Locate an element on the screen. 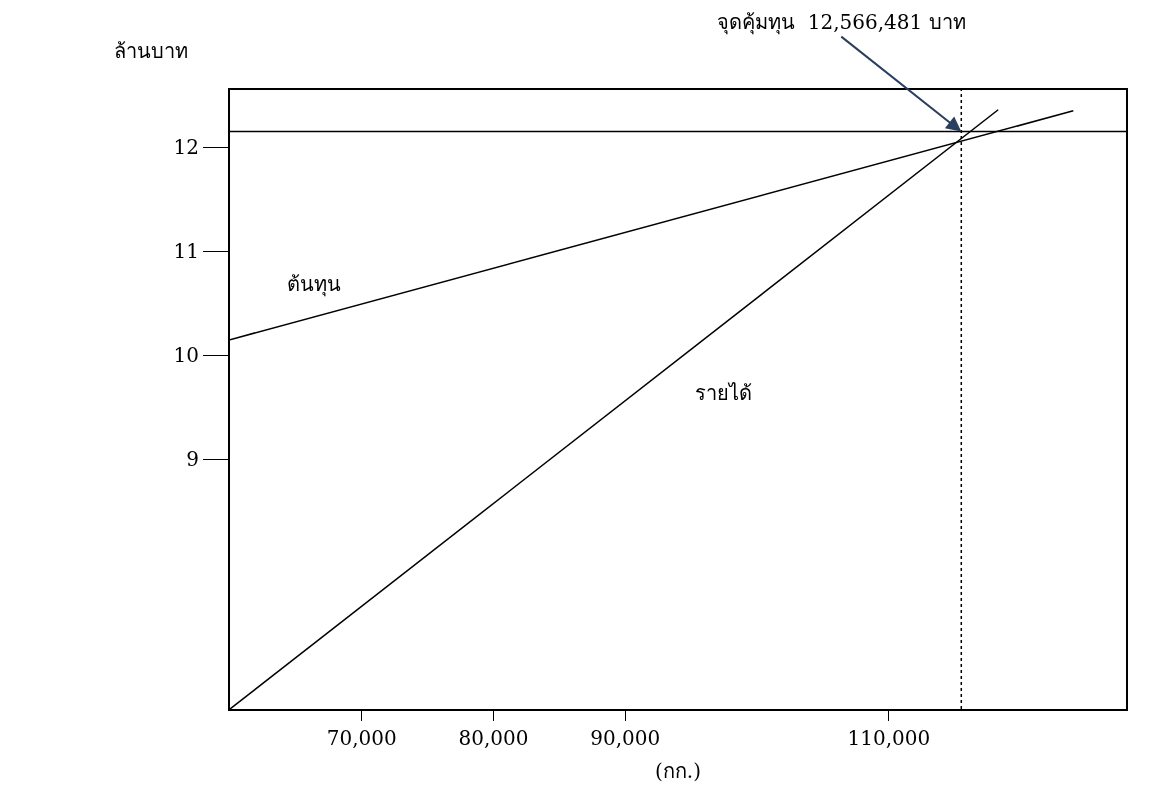 The image size is (1166, 799). annotation: จุดคุ้มทุน 12,566,481 บาท is located at coordinates (841, 22).